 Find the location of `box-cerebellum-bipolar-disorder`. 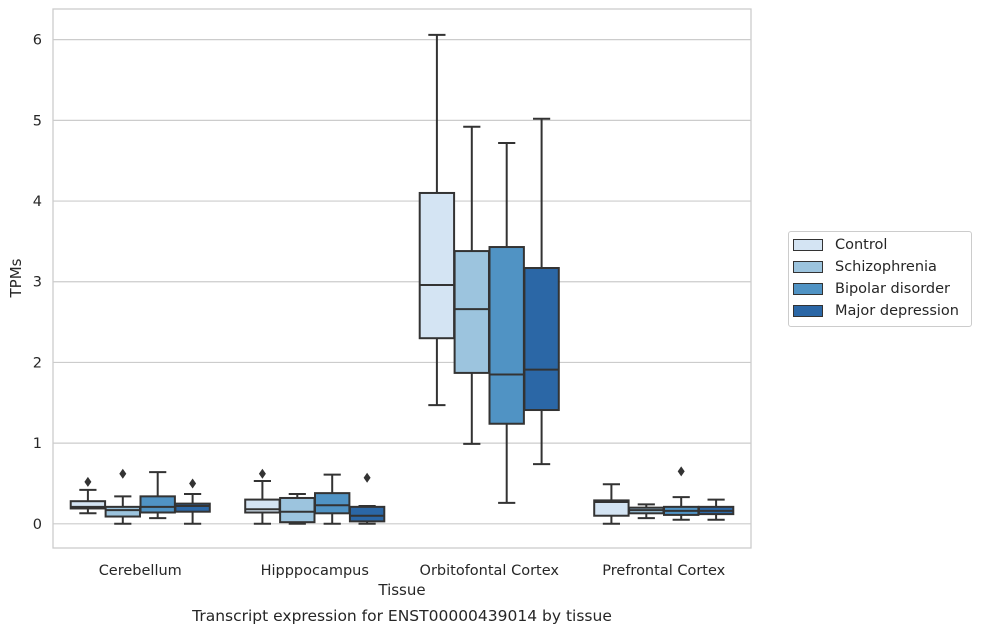

box-cerebellum-bipolar-disorder is located at coordinates (157, 495).